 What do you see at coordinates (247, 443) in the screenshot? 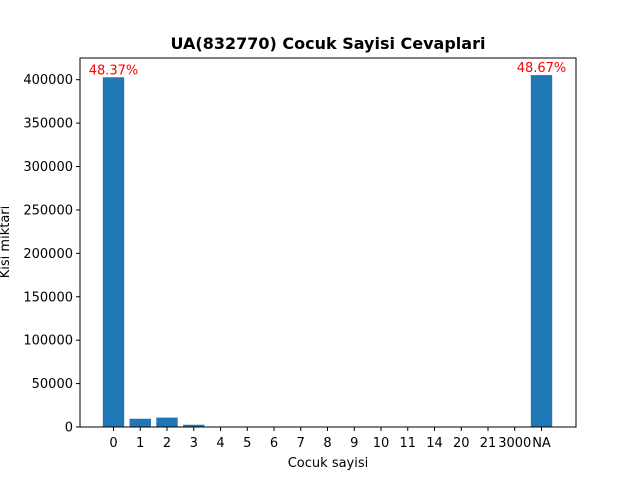
I see `x-tick-label: 5` at bounding box center [247, 443].